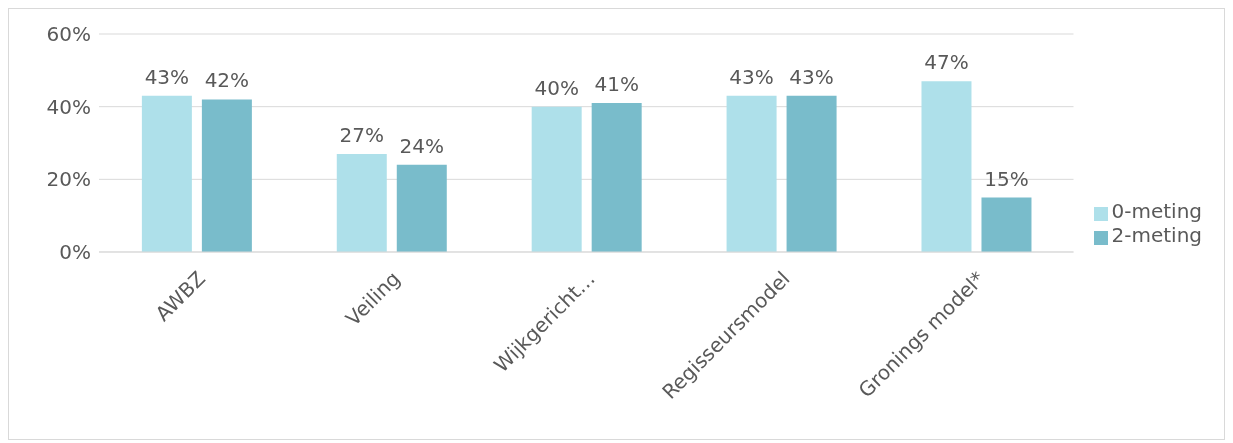 This screenshot has height=443, width=1233. I want to click on y-tick-label: 20%, so click(68, 179).